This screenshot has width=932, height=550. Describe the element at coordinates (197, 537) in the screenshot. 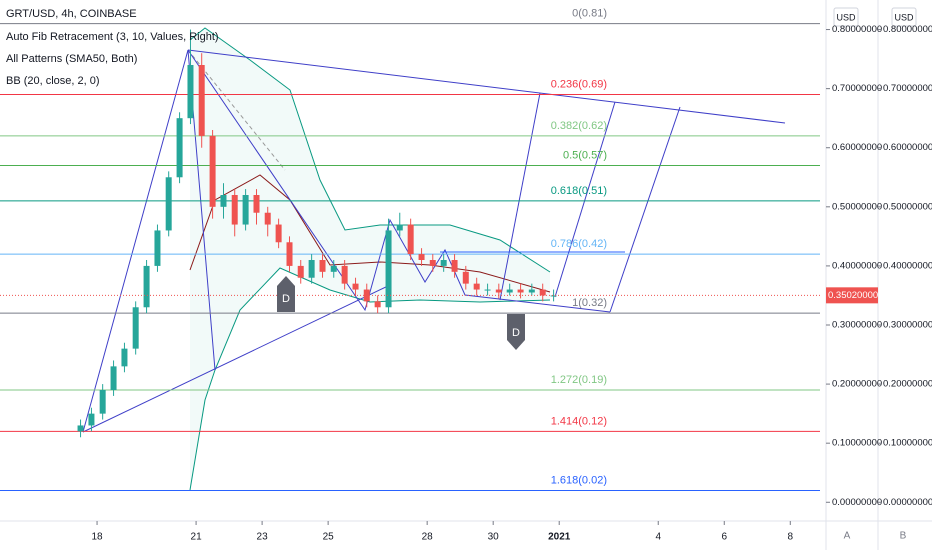

I see `x-tick-label: 21` at that location.